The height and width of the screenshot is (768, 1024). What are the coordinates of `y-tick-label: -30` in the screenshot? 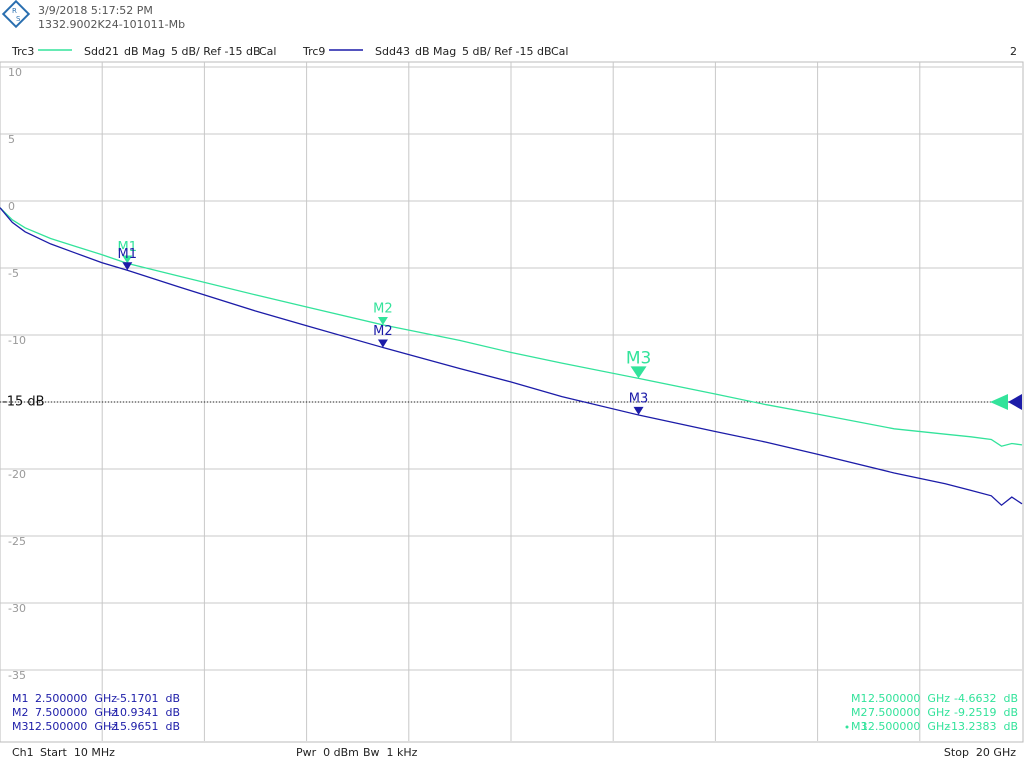 It's located at (17, 608).